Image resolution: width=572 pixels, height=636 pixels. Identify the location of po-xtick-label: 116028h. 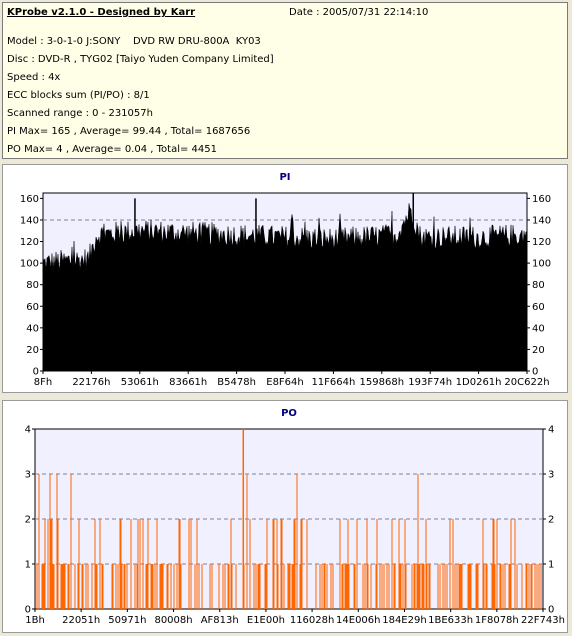
(312, 620).